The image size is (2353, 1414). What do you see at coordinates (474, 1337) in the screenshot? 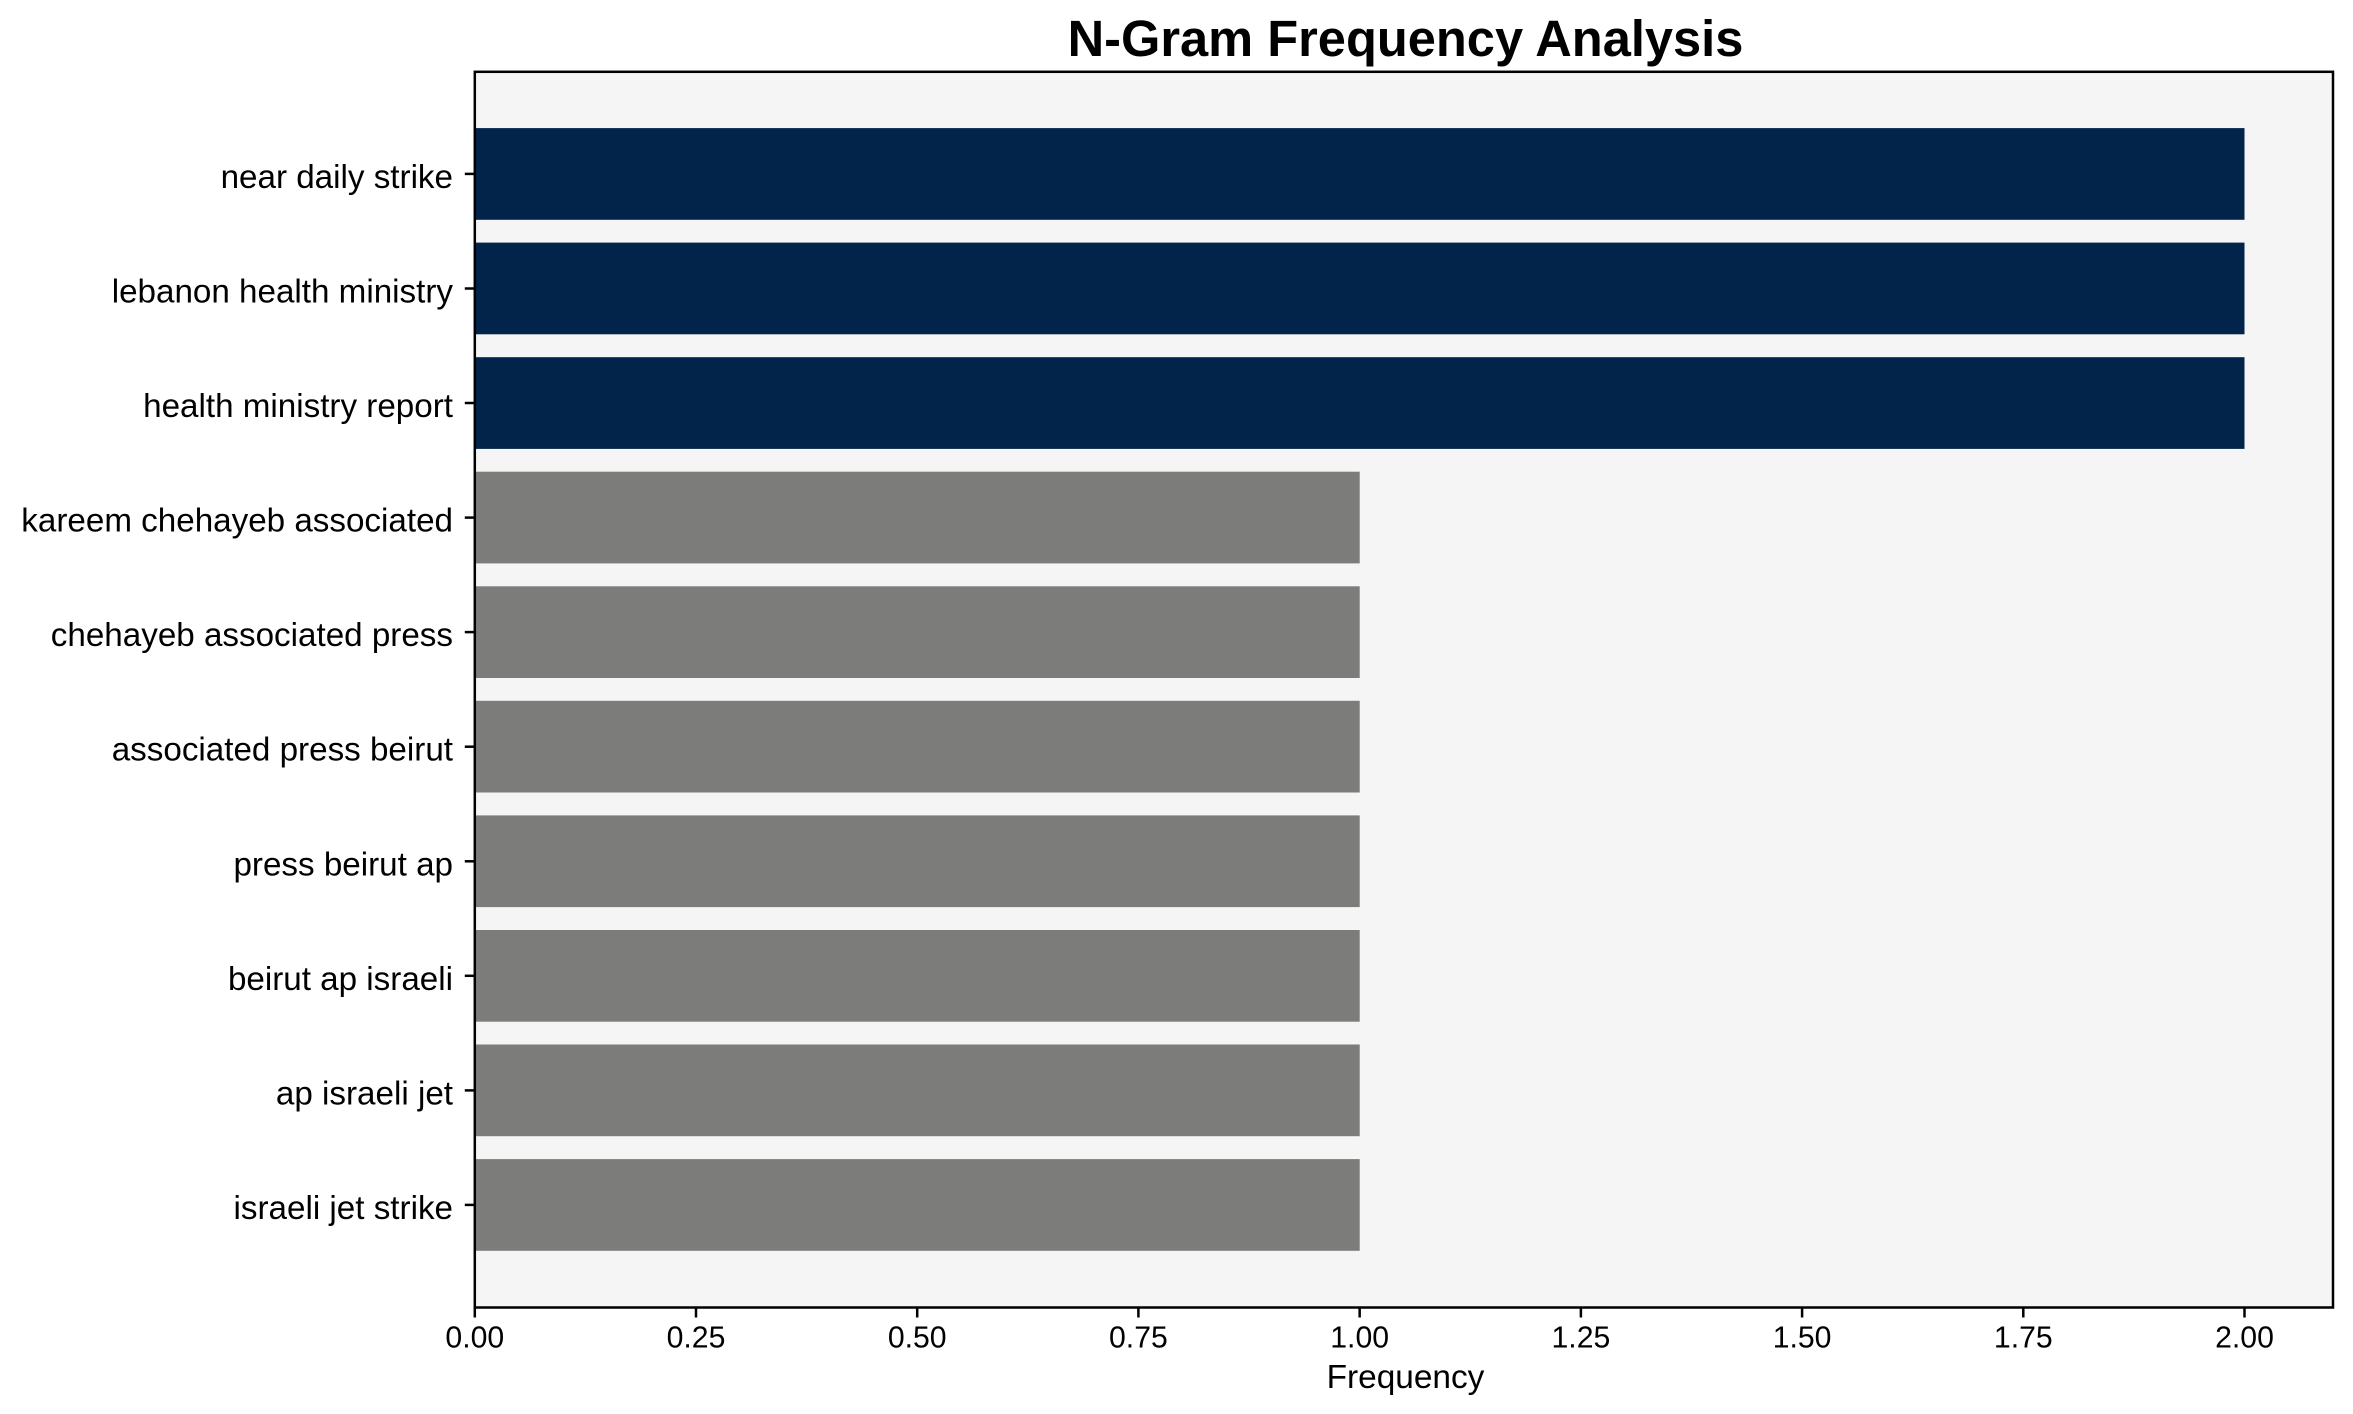
I see `svg-text: 0.00` at bounding box center [474, 1337].